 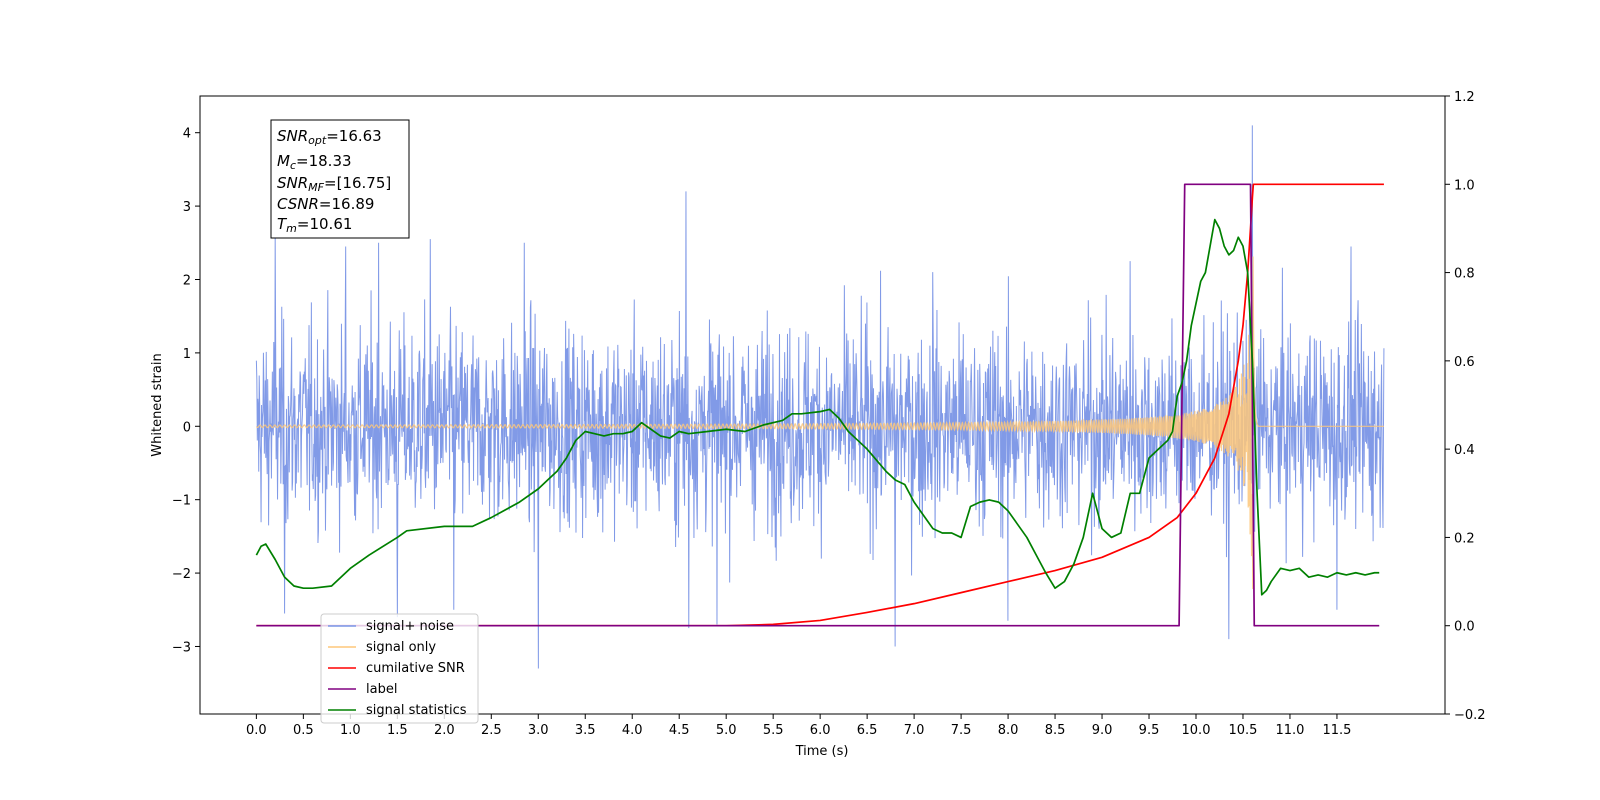 I want to click on y-left-tick-label: 2, so click(x=187, y=280).